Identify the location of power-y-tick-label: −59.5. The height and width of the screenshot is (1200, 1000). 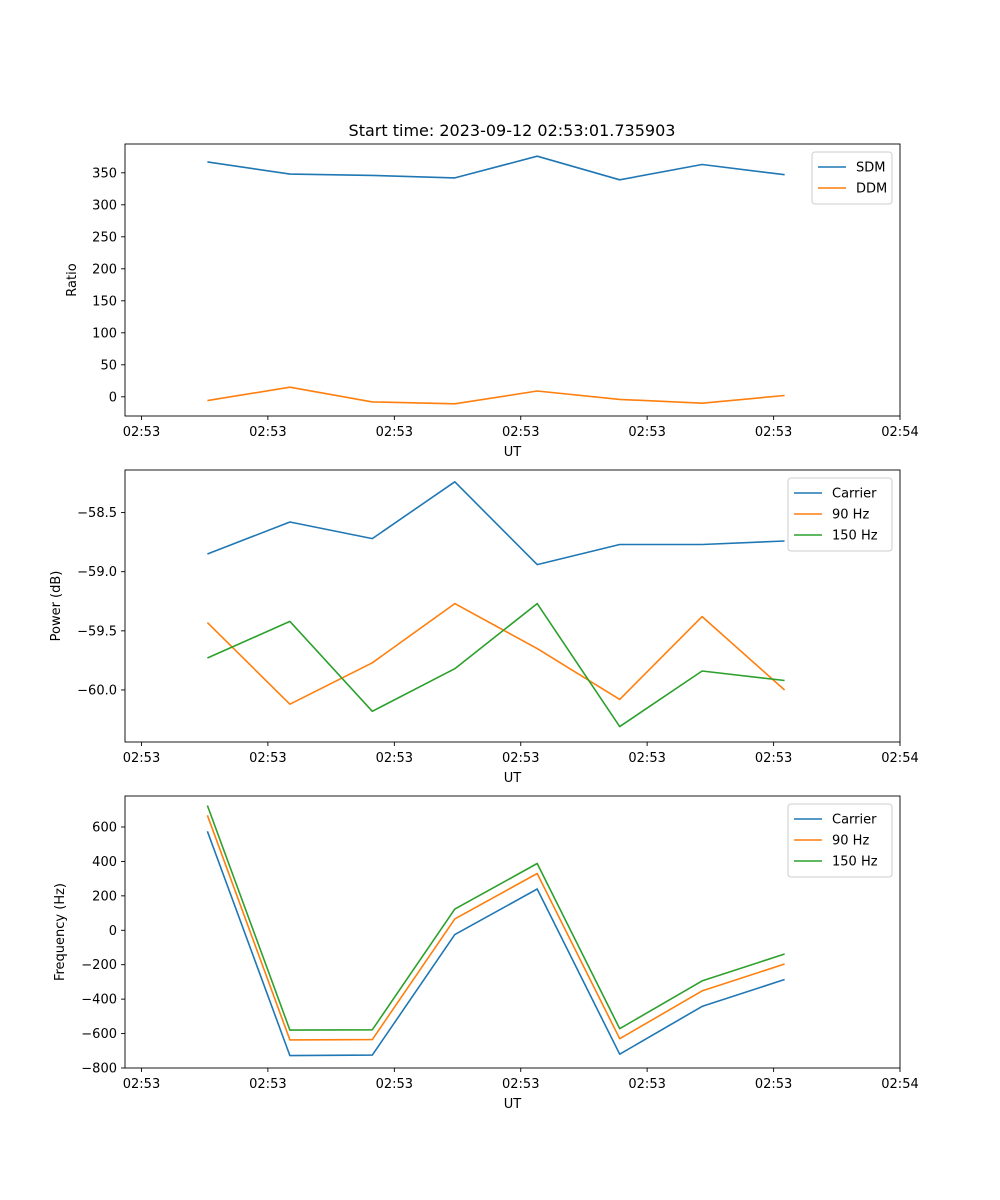
(97, 631).